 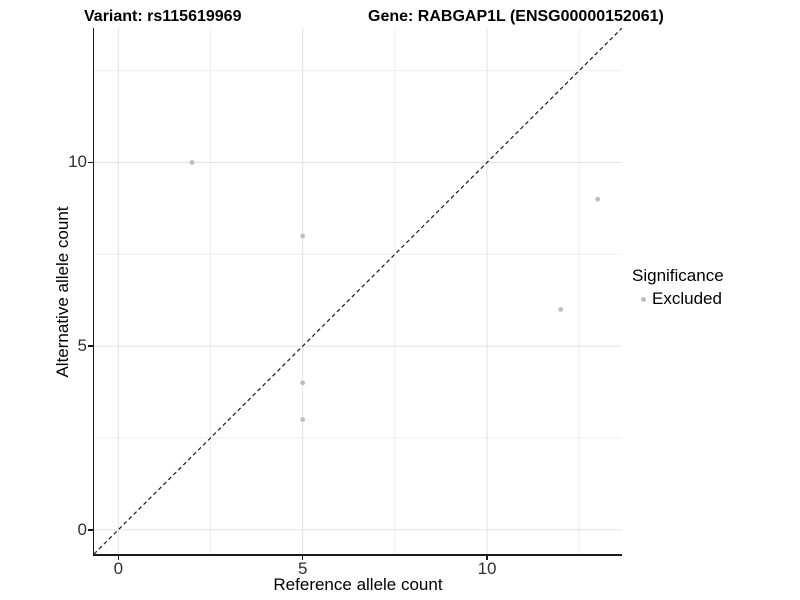 What do you see at coordinates (118, 568) in the screenshot?
I see `x-tick-label: 0` at bounding box center [118, 568].